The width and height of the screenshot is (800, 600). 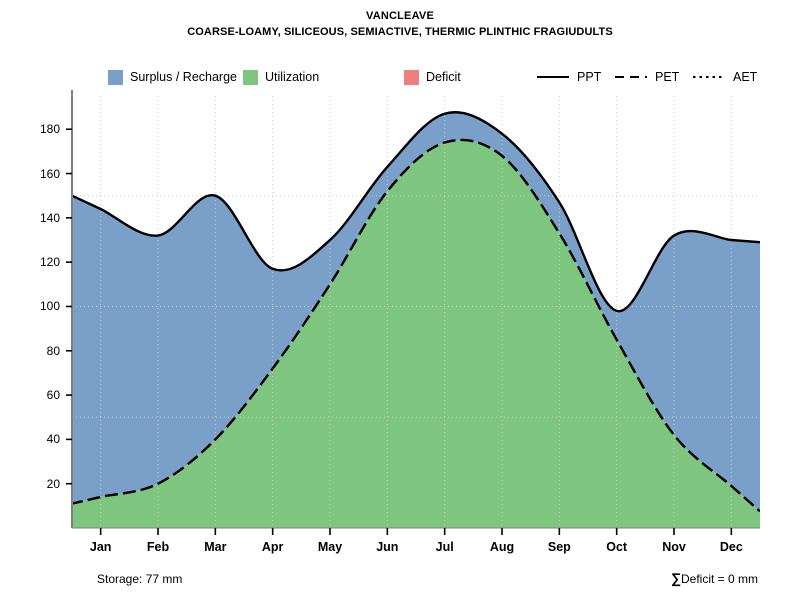 What do you see at coordinates (589, 77) in the screenshot?
I see `legend-label-ppt: PPT` at bounding box center [589, 77].